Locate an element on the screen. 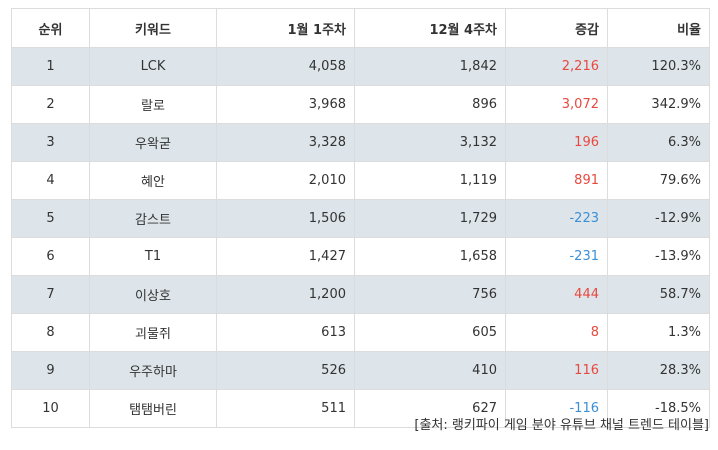 The width and height of the screenshot is (718, 450). keyword-cell: T1 is located at coordinates (153, 256).